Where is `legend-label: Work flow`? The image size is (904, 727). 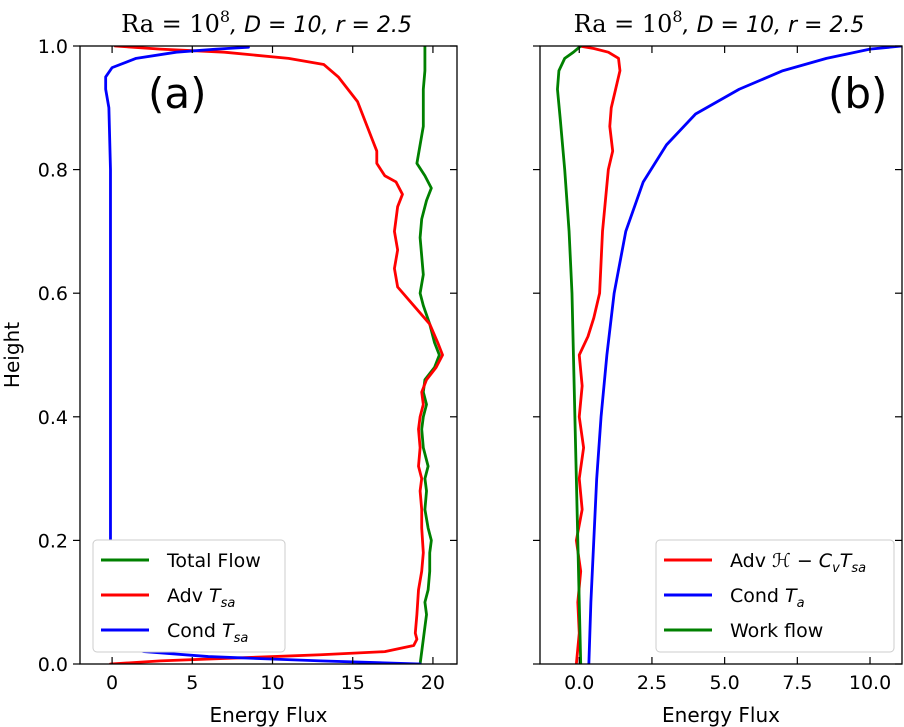 legend-label: Work flow is located at coordinates (776, 631).